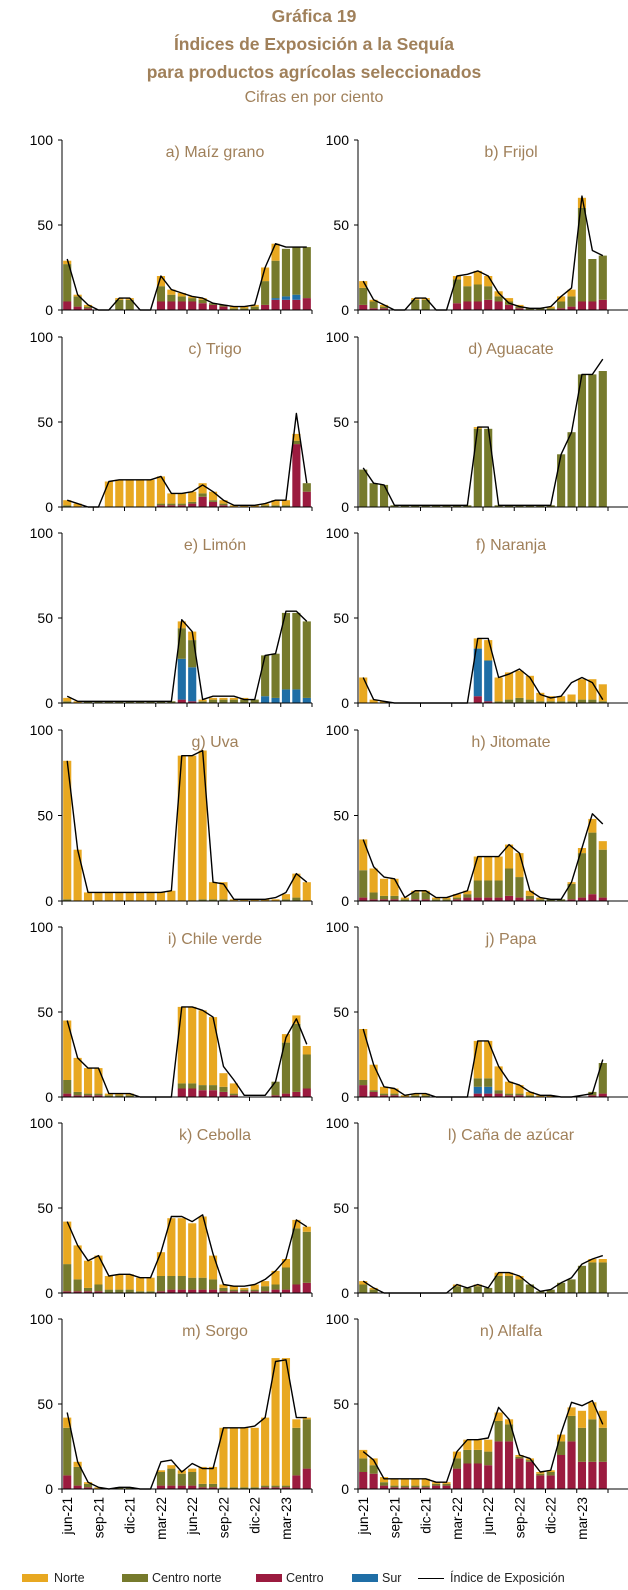 This screenshot has width=628, height=1590. I want to click on index-line, so click(187, 656).